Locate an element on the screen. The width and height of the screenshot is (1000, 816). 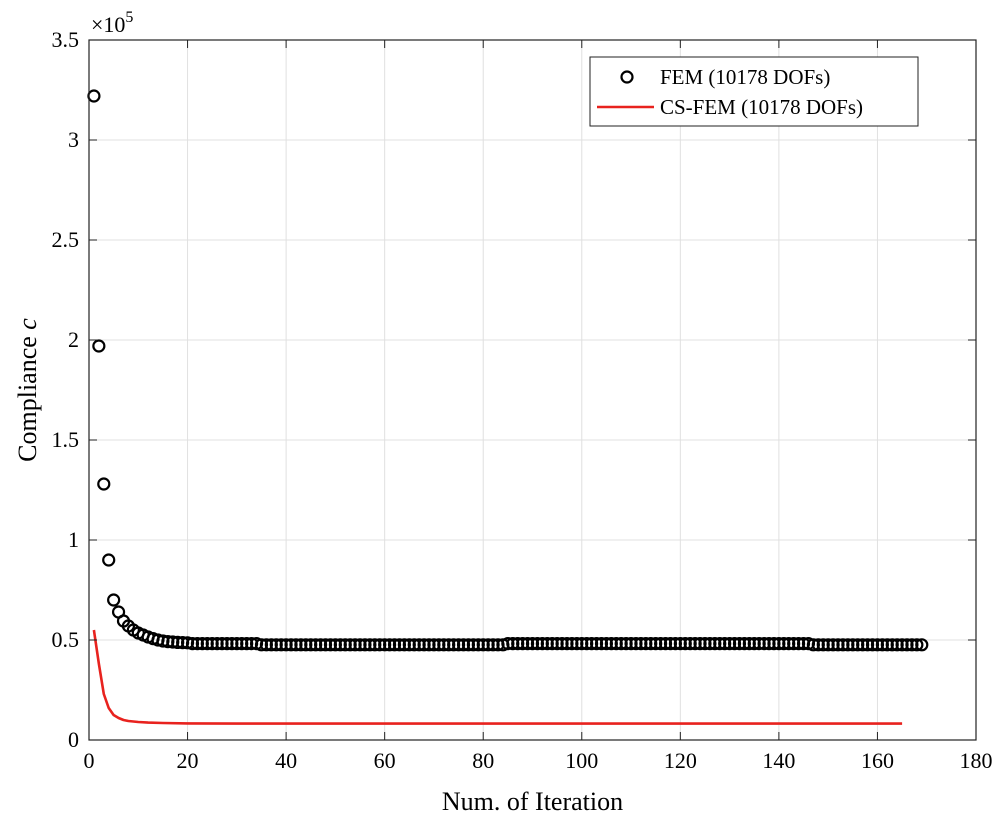
cs-fem-series is located at coordinates (497, 677).